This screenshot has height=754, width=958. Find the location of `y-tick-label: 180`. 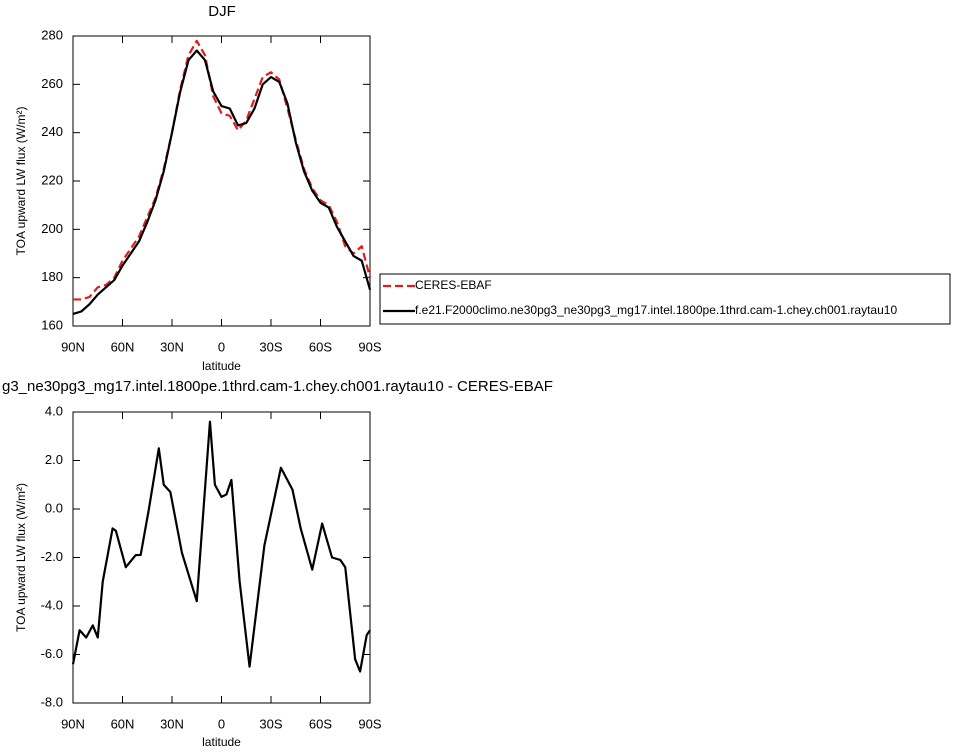

y-tick-label: 180 is located at coordinates (52, 276).